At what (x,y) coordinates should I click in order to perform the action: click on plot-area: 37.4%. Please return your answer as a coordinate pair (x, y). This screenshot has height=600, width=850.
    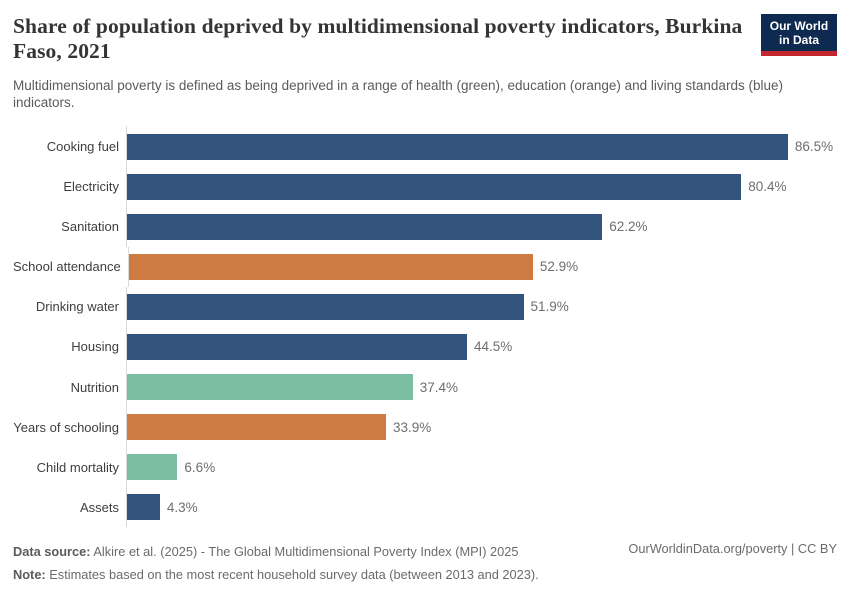
    Looking at the image, I should click on (481, 387).